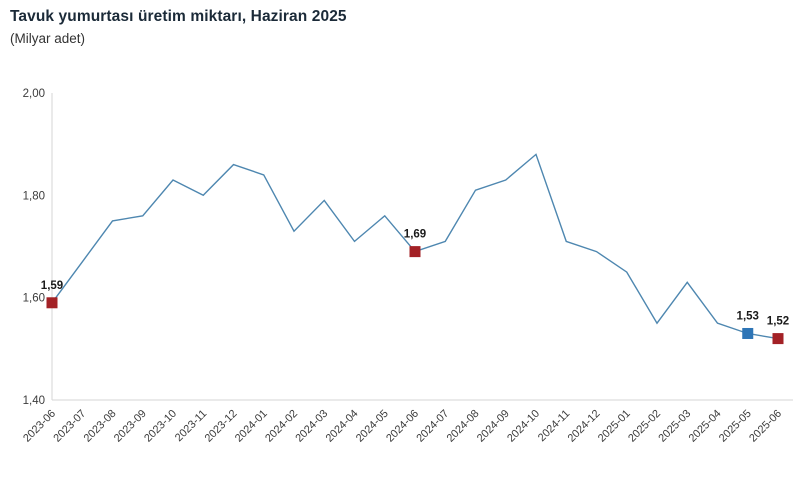 This screenshot has width=808, height=488. I want to click on x-axis-tick-label: 2024-08, so click(463, 426).